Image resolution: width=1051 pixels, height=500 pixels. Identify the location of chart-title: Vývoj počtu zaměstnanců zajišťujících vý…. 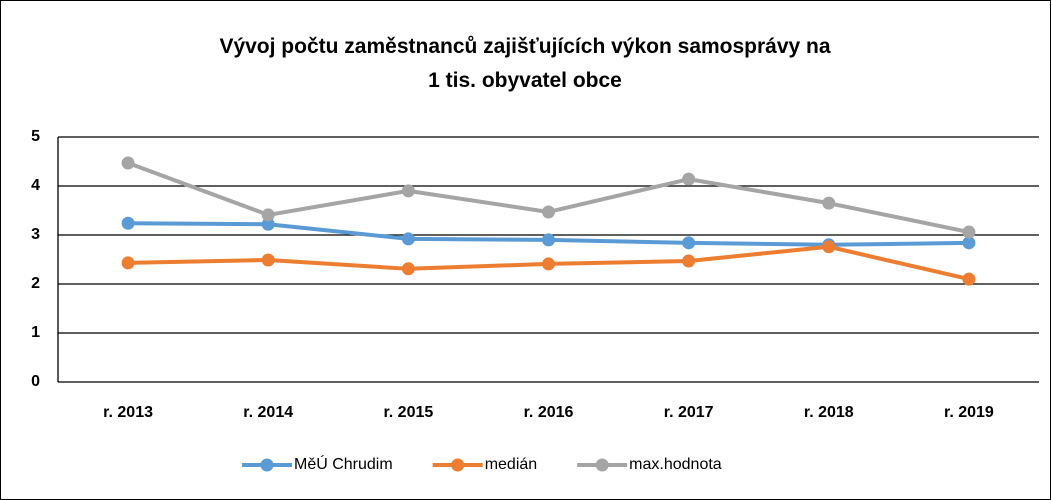
(525, 63).